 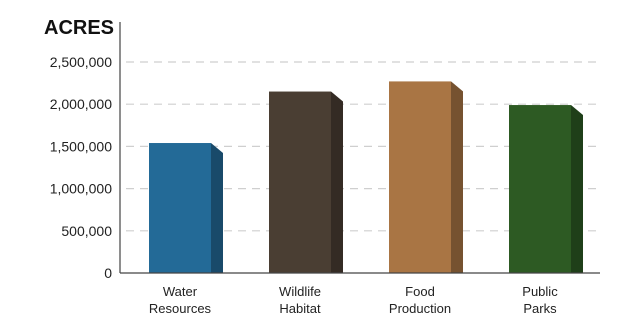 What do you see at coordinates (108, 273) in the screenshot?
I see `y-tick-label: 0` at bounding box center [108, 273].